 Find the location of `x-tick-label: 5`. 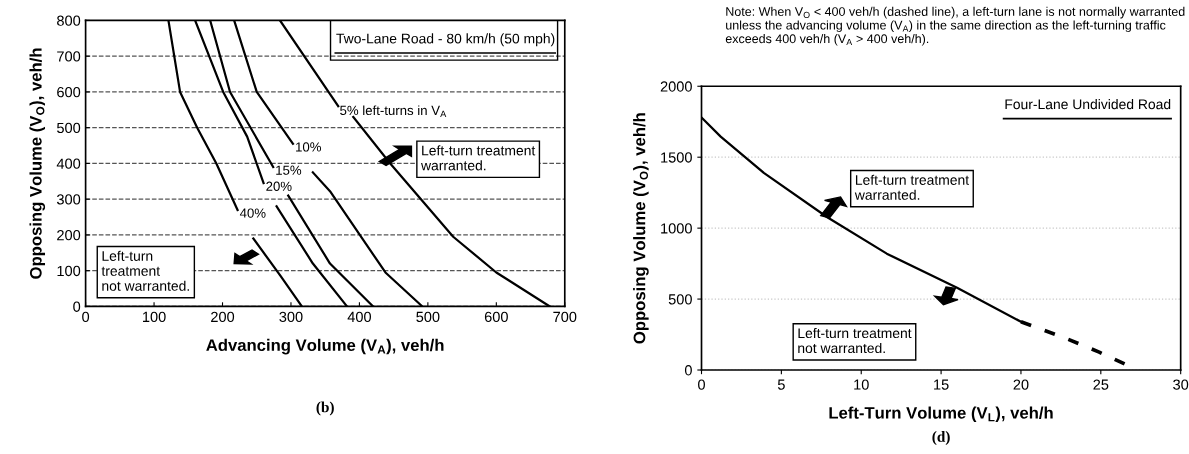

x-tick-label: 5 is located at coordinates (781, 384).